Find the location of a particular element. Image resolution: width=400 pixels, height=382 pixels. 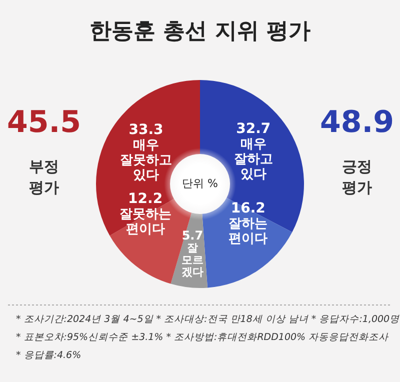

text: * 조사기간:2024년 3월 4~5일 * 조사대상:전국 만18세 이상 남녀 * 응답자수:1,000명 is located at coordinates (208, 319).